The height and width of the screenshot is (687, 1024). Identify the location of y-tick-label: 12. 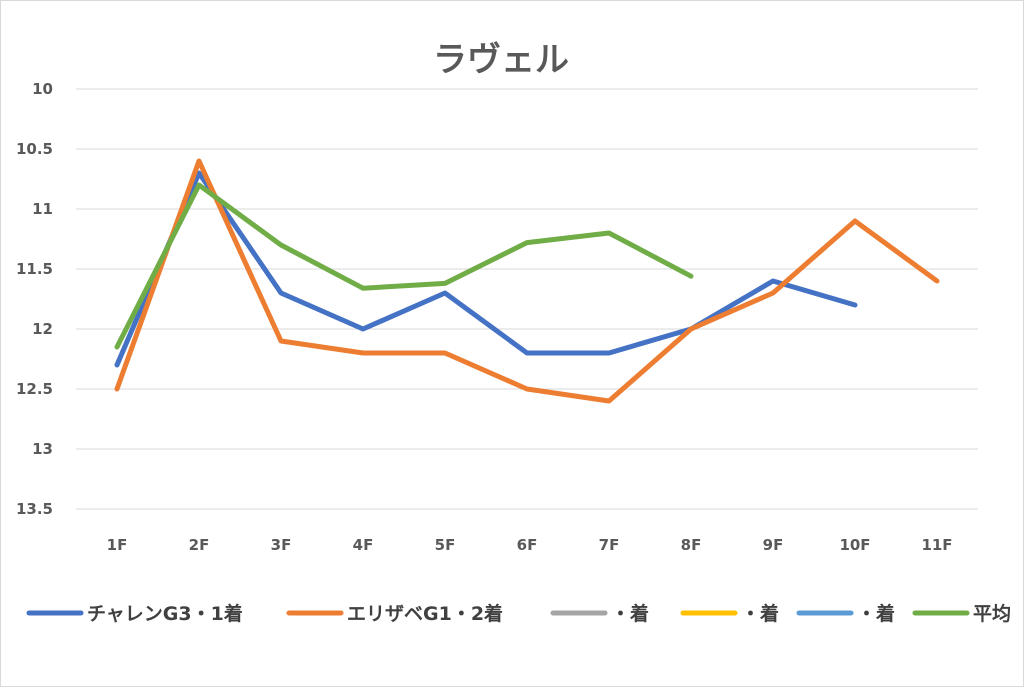
(42, 329).